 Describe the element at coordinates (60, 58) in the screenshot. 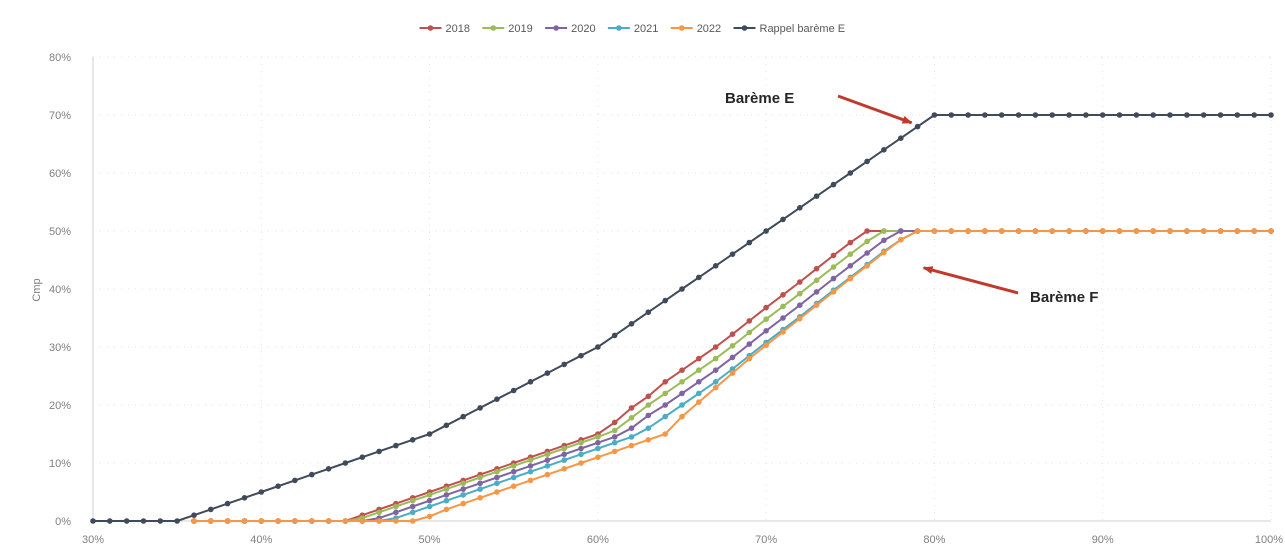

I see `y-tick-label: 80%` at that location.